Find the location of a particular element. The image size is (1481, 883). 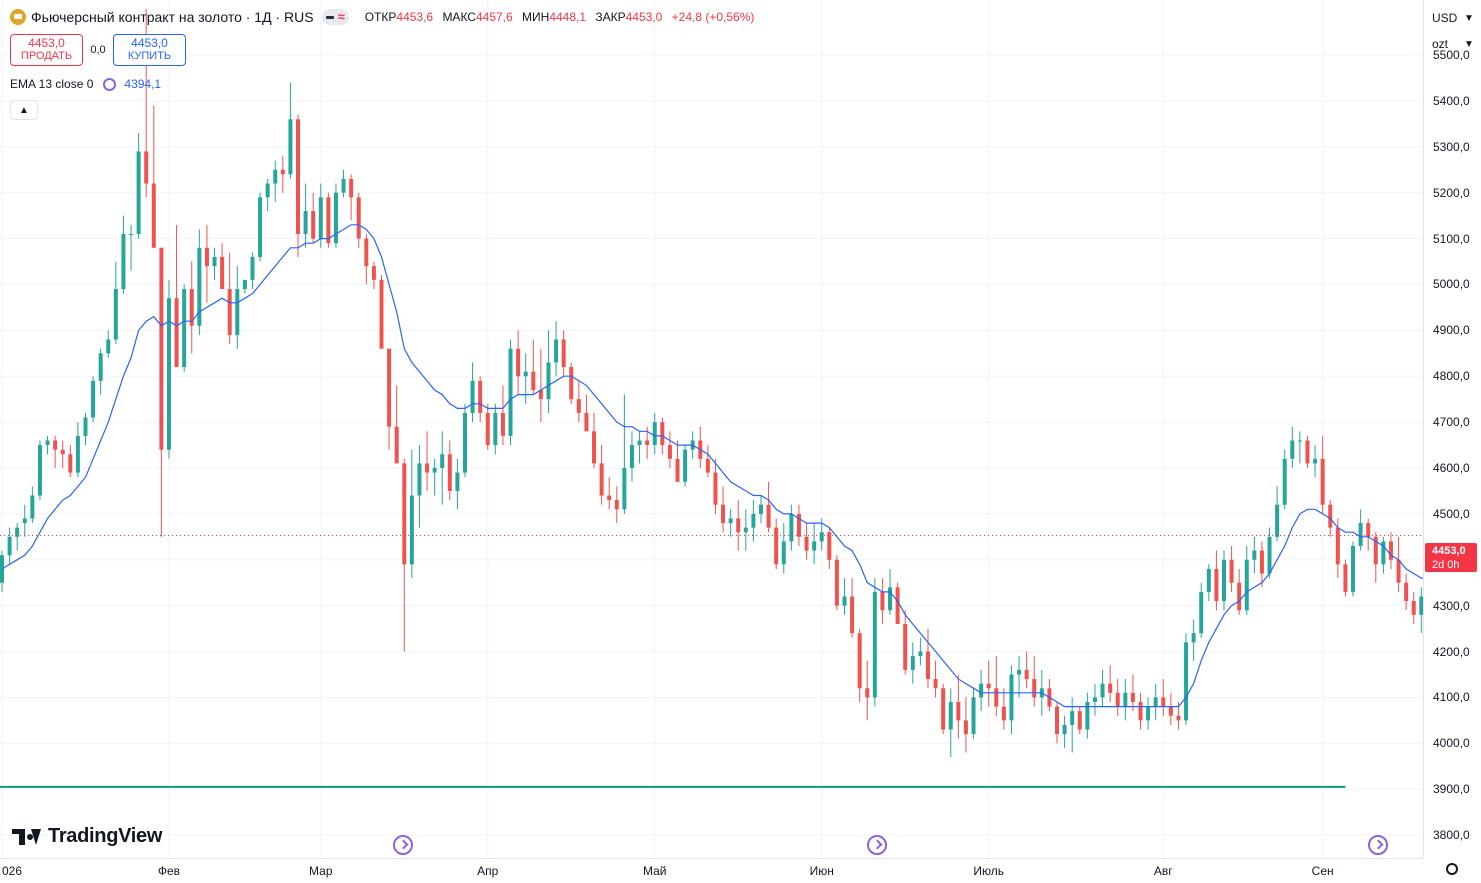

ema-legend: EMA 13 close 0 4394,1 is located at coordinates (85, 84).